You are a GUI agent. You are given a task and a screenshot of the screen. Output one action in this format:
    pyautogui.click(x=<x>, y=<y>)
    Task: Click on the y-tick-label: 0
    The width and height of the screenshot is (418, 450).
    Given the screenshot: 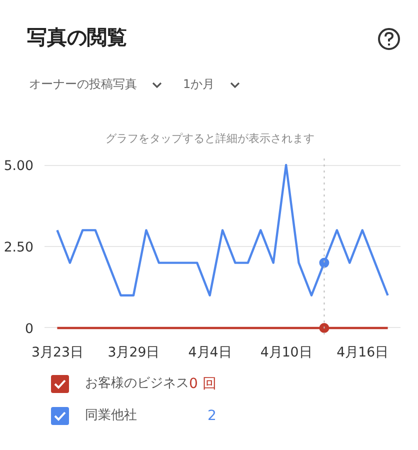 What is the action you would take?
    pyautogui.click(x=29, y=329)
    